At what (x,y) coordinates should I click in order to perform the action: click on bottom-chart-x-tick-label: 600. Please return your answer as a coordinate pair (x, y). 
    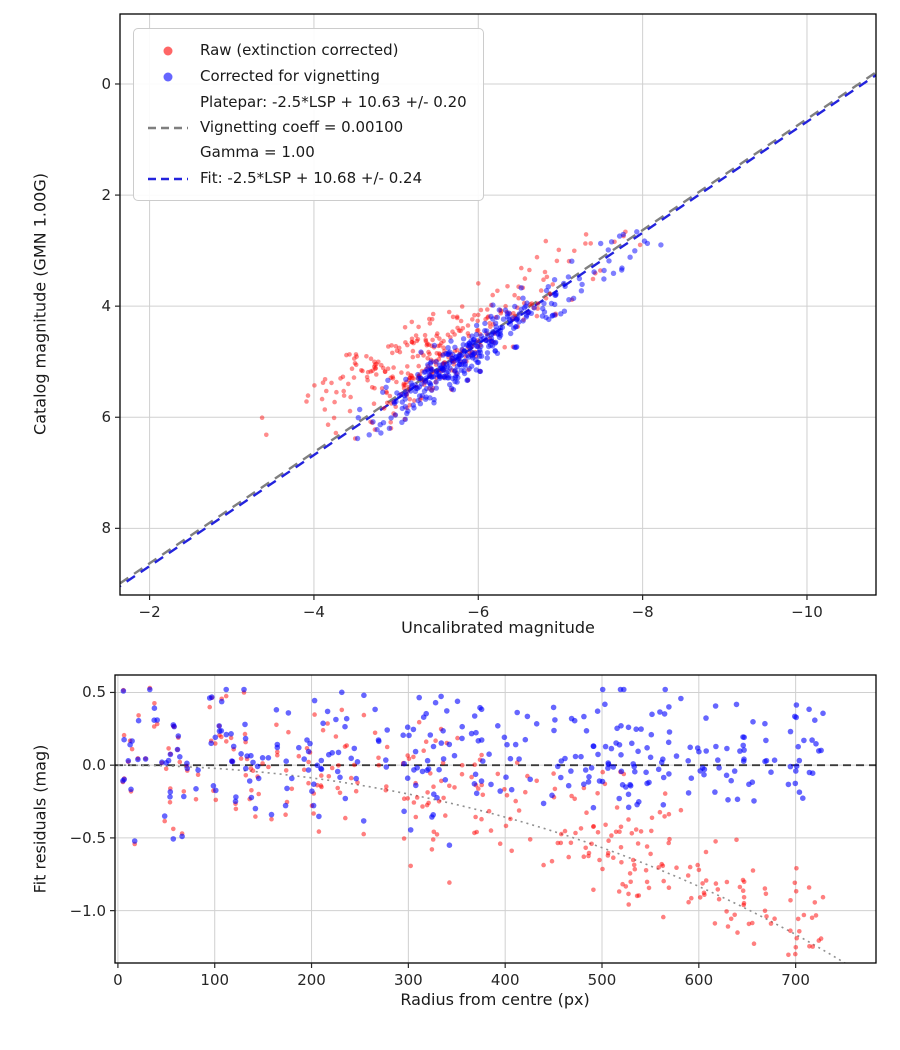
    Looking at the image, I should click on (699, 980).